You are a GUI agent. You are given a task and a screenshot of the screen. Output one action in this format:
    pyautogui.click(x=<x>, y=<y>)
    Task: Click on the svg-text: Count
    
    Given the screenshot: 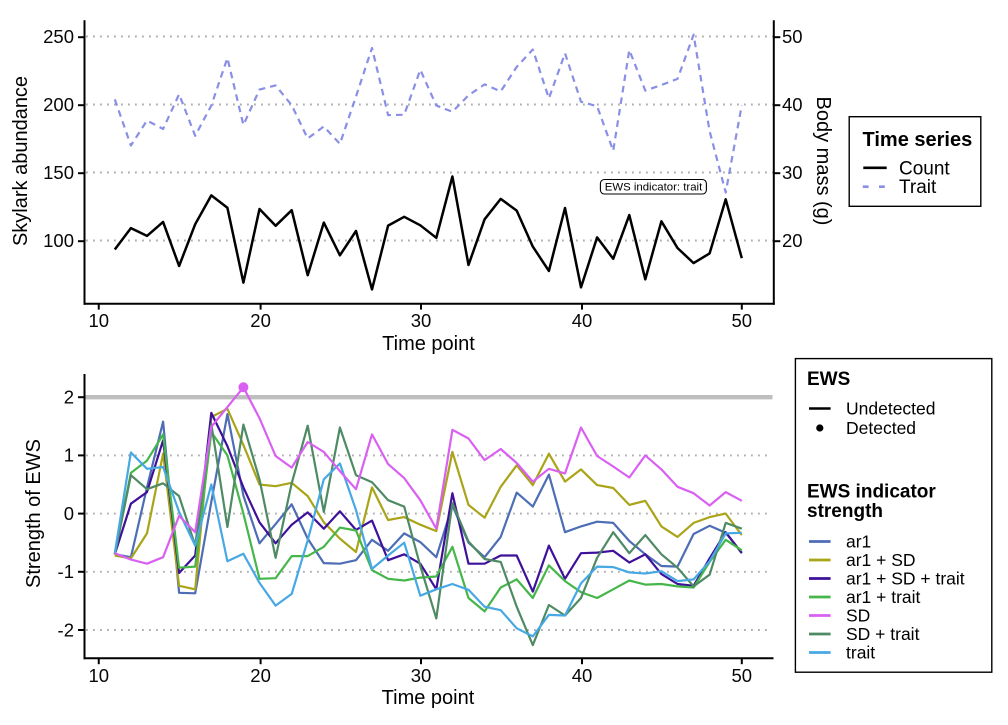 What is the action you would take?
    pyautogui.click(x=924, y=168)
    